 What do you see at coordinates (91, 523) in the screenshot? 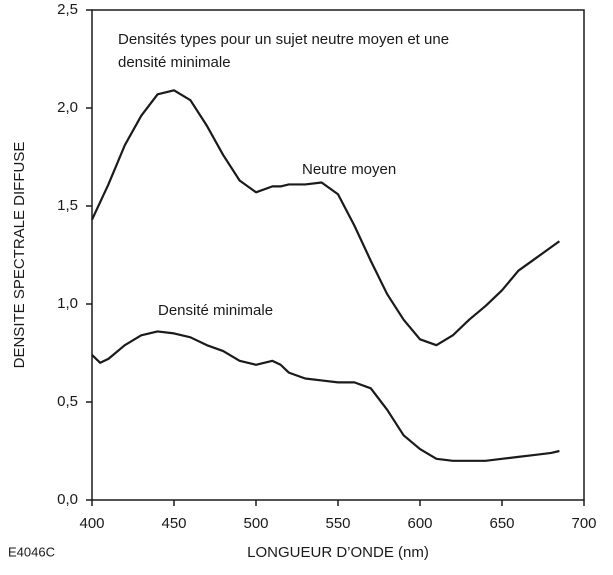
I see `x-tick-label: 400` at bounding box center [91, 523].